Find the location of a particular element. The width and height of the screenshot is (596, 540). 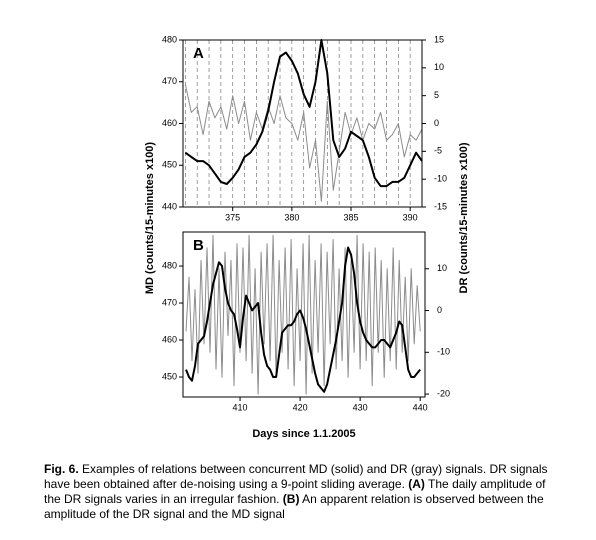

x-tick-label: 410 is located at coordinates (240, 407).